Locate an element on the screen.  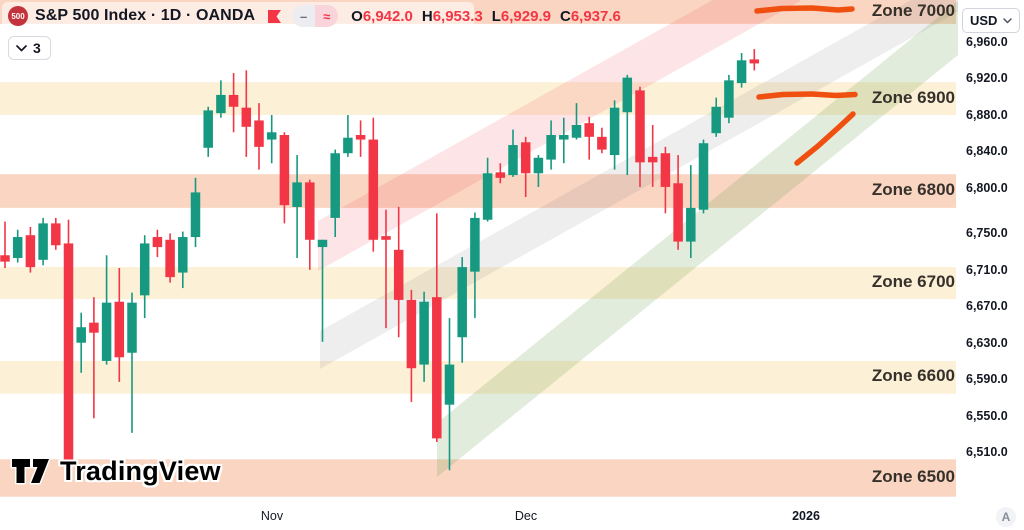
flag-icon is located at coordinates (274, 16).